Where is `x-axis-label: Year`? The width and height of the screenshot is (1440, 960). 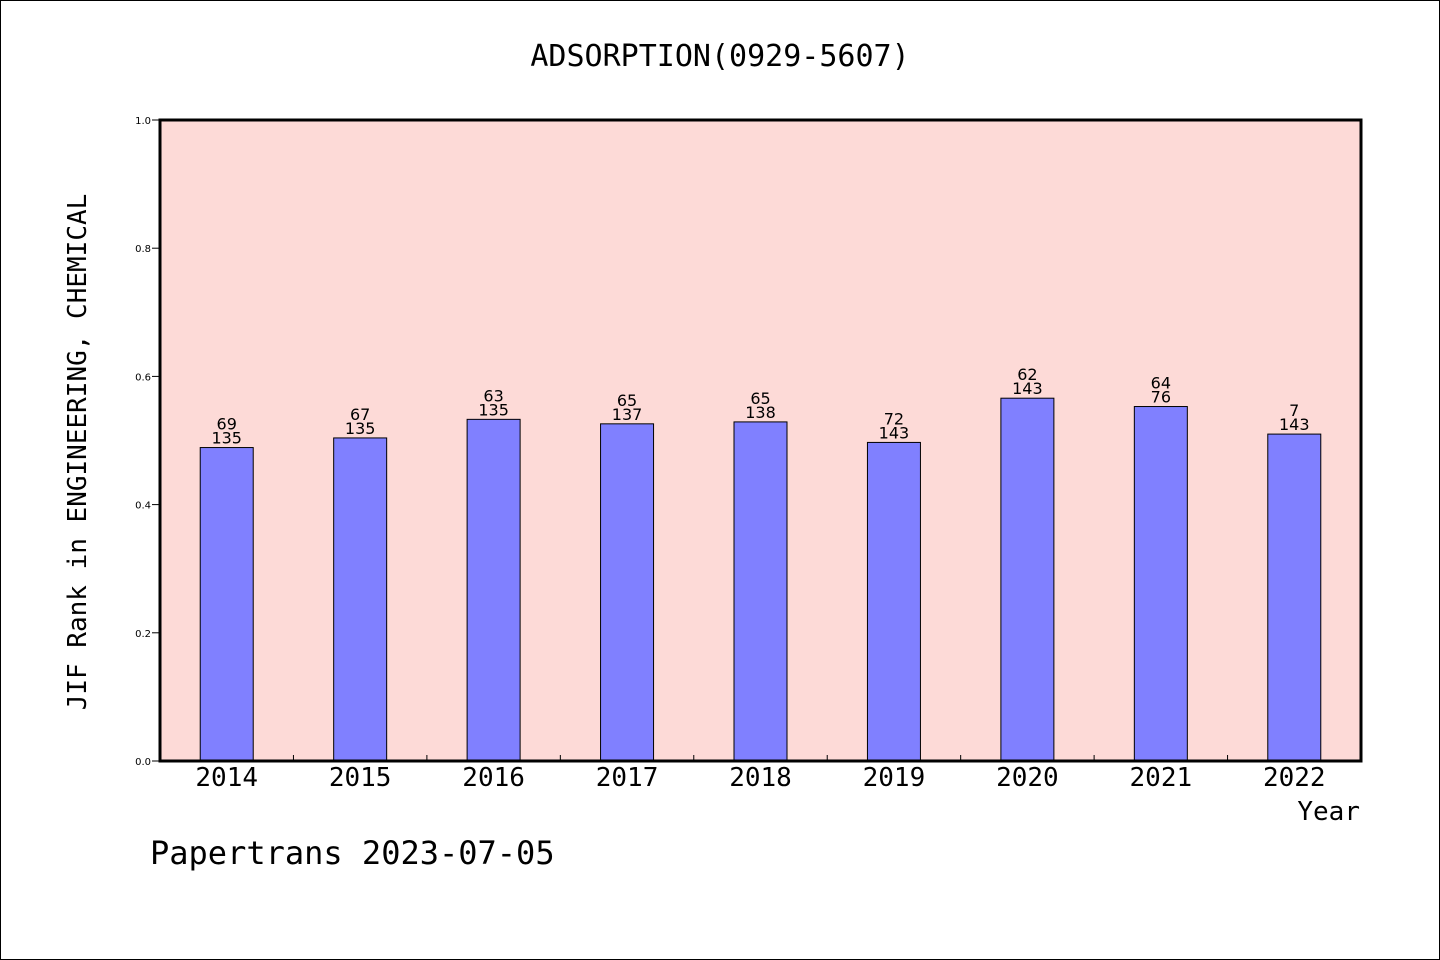 x-axis-label: Year is located at coordinates (1328, 812).